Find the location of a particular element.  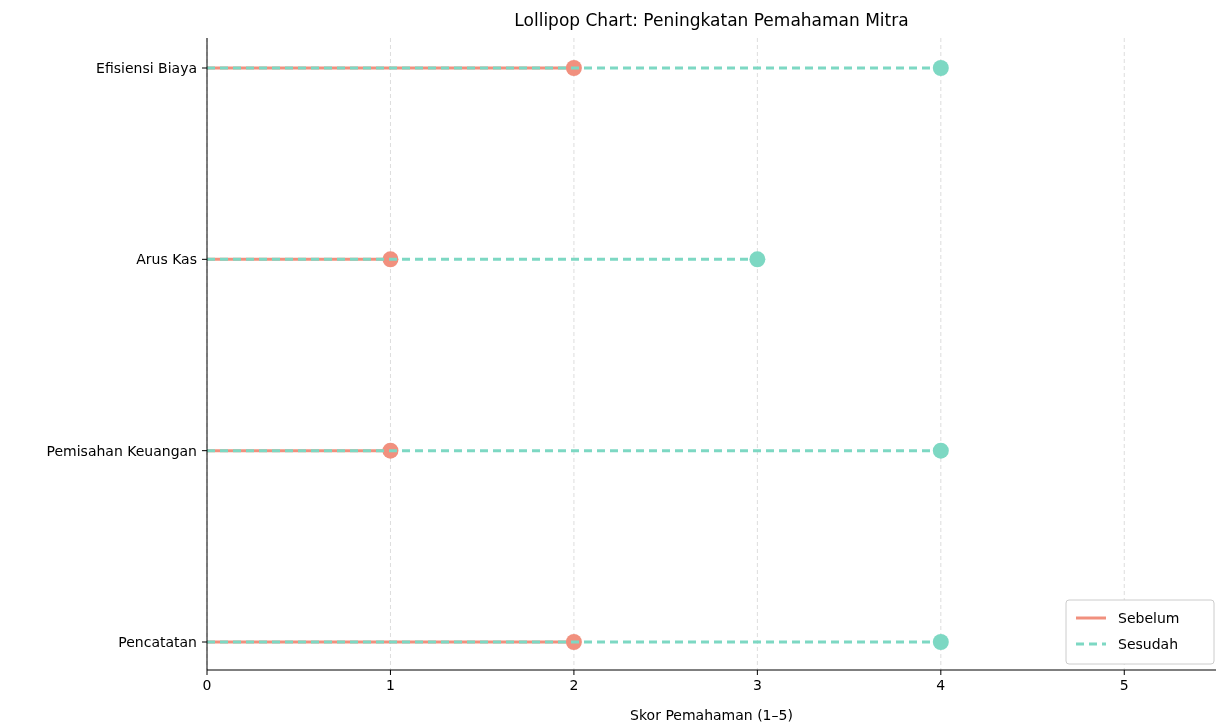

x-tick-label: 5 is located at coordinates (1124, 685).